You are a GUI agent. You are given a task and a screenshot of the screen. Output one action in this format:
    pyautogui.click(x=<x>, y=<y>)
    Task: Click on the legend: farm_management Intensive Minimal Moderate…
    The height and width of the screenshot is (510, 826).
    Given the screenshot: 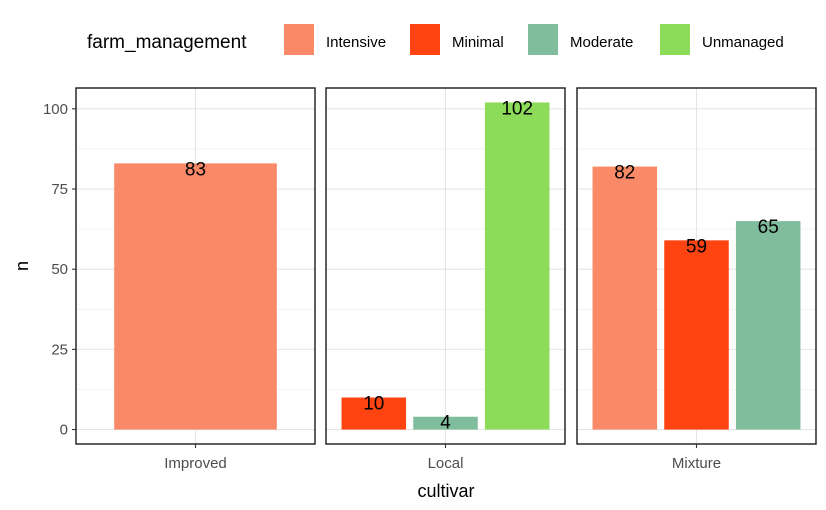 What is the action you would take?
    pyautogui.click(x=435, y=39)
    